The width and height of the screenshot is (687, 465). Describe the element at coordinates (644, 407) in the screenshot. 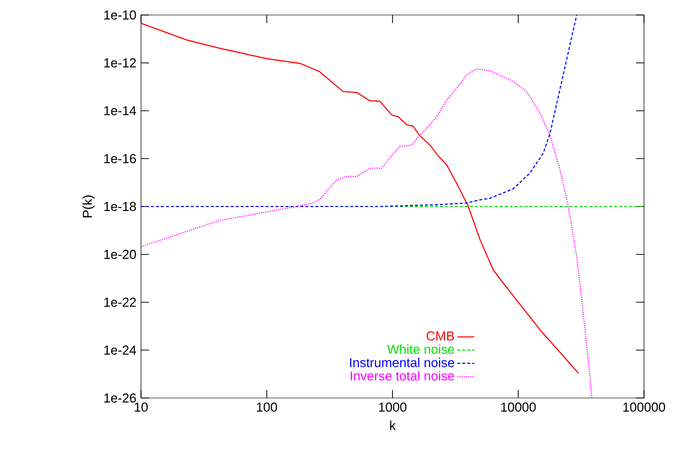

I see `x-tick-label: 100000` at that location.